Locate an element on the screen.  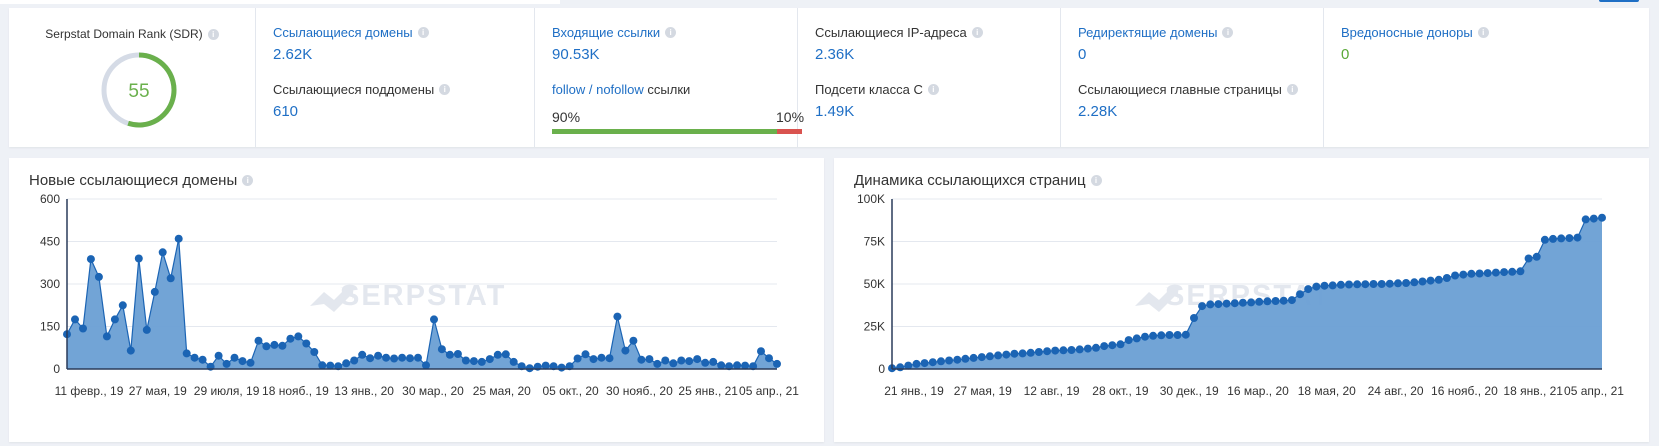
referring-domains-link: Ссылающиеся домены i is located at coordinates (351, 32).